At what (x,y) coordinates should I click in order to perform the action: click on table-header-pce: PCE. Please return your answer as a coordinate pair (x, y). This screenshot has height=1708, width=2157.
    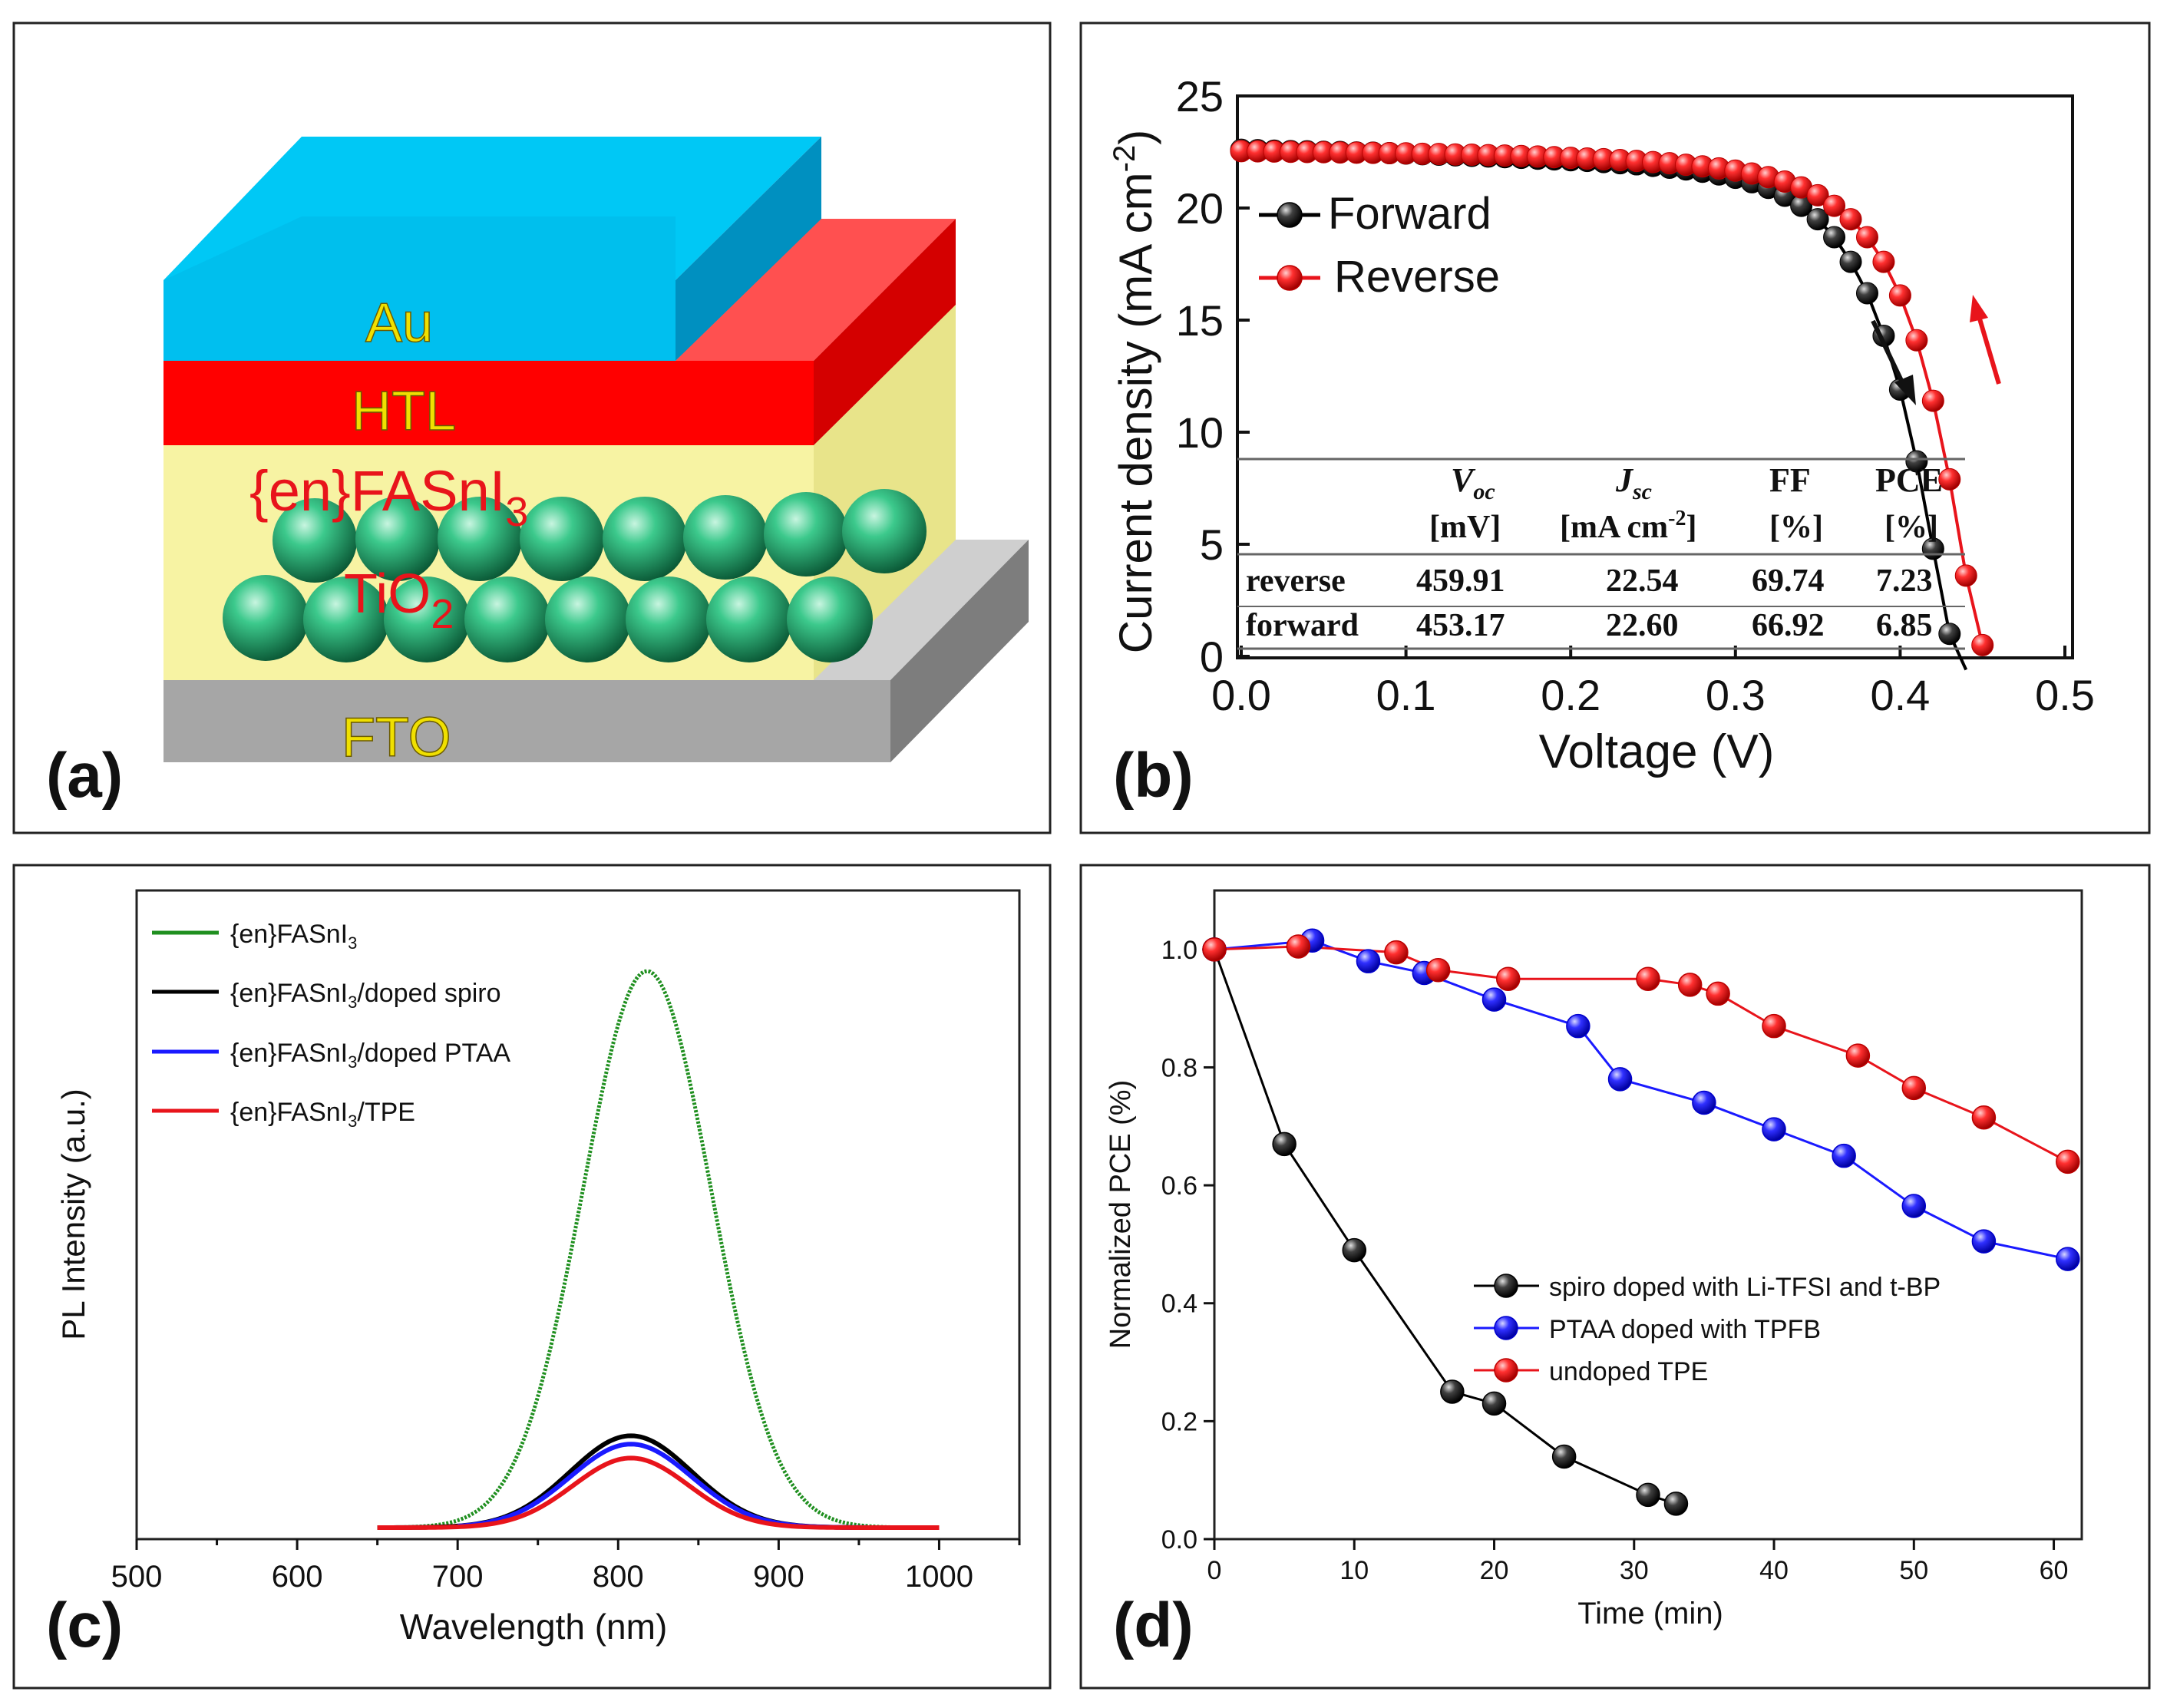
    Looking at the image, I should click on (1909, 480).